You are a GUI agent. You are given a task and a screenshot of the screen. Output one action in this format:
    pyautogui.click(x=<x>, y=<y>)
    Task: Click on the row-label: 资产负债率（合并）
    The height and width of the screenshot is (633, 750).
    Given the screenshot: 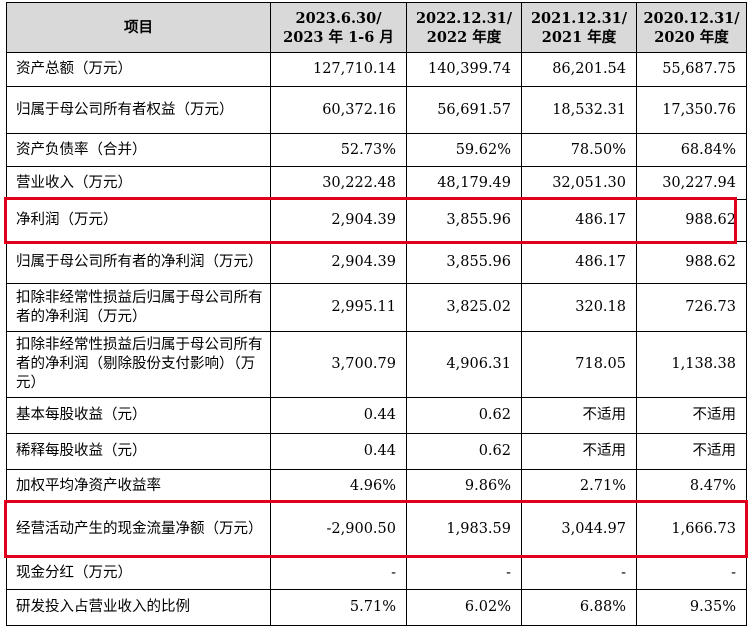 What is the action you would take?
    pyautogui.click(x=138, y=150)
    